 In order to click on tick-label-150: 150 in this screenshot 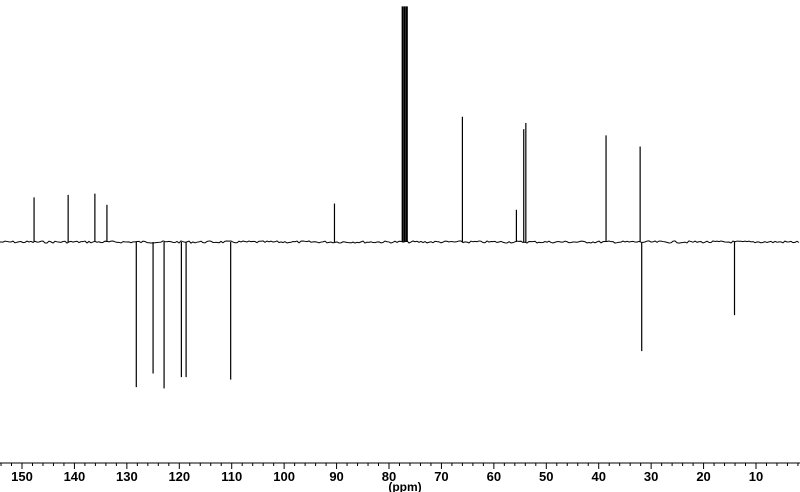, I will do `click(22, 476)`.